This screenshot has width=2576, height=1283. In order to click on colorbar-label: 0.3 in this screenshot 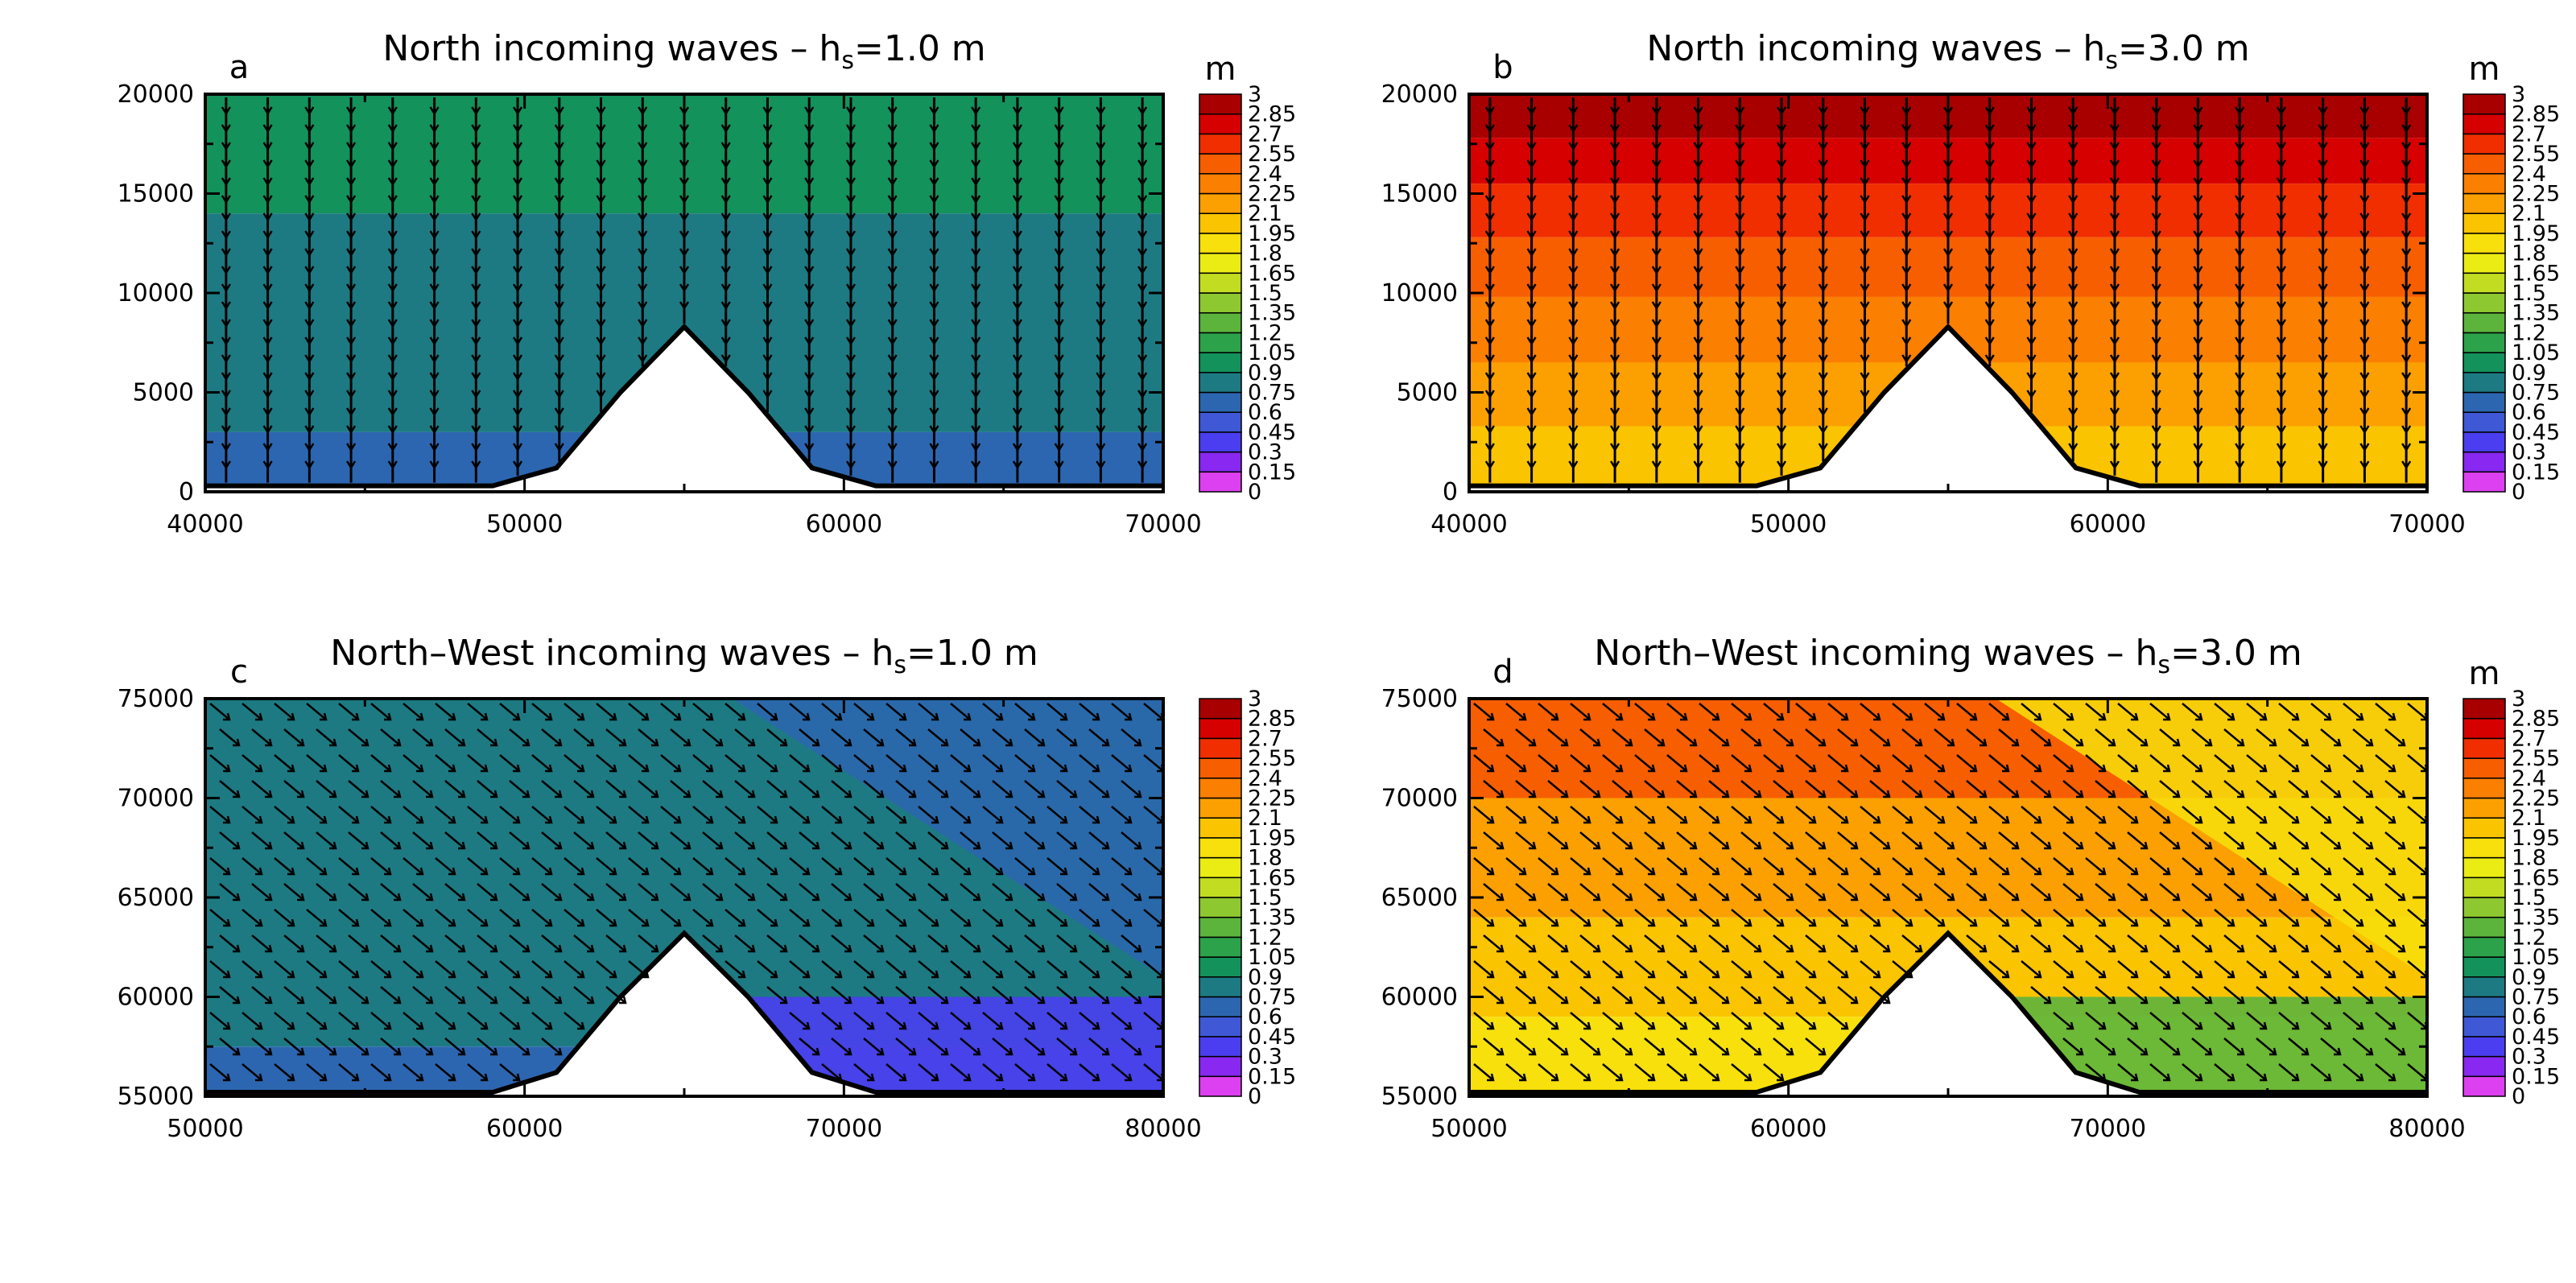, I will do `click(1265, 452)`.